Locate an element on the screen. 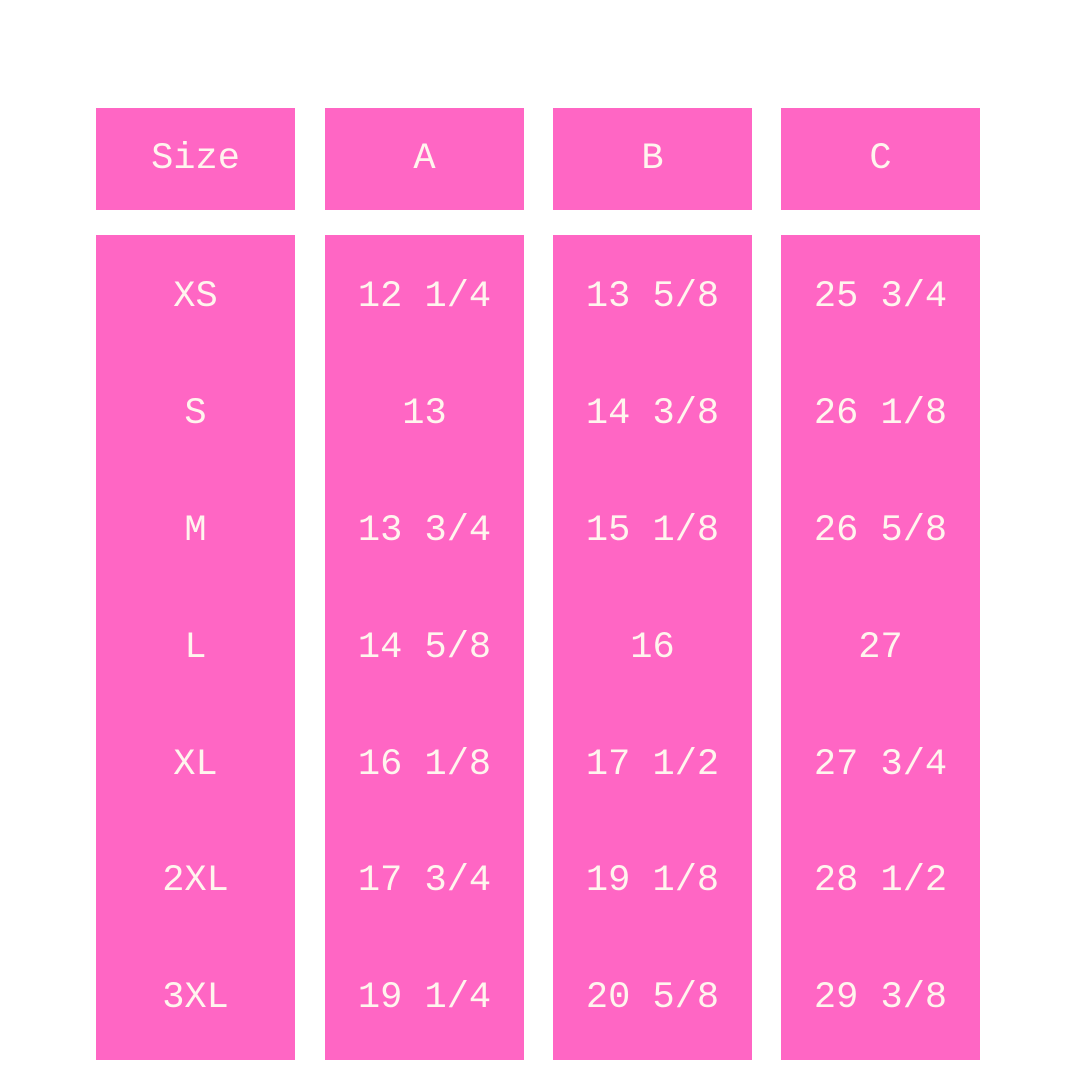  table-cell: 13 is located at coordinates (424, 414).